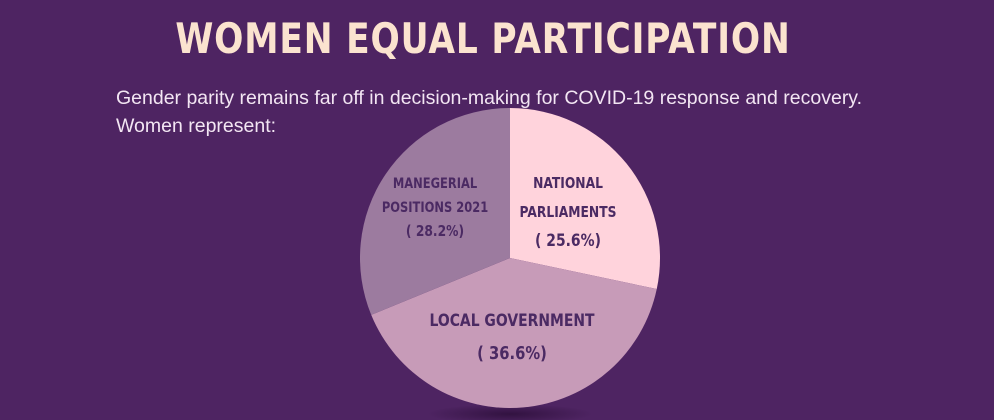  I want to click on slice-label-line: ( 25.6%), so click(568, 241).